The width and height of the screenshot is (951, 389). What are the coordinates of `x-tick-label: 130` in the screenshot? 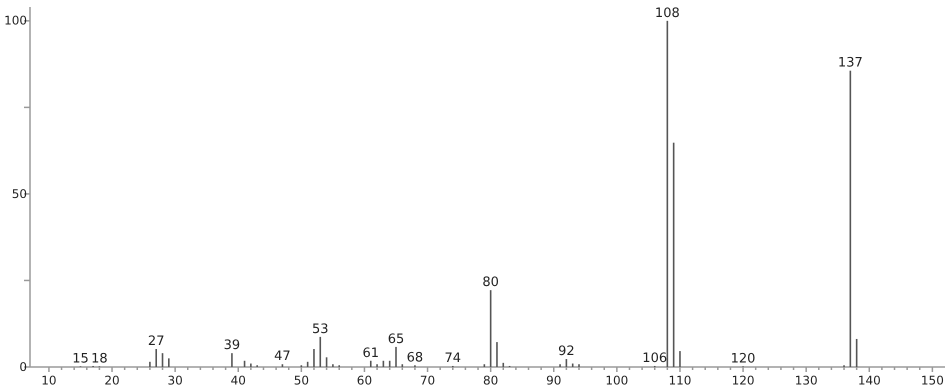 It's located at (806, 381).